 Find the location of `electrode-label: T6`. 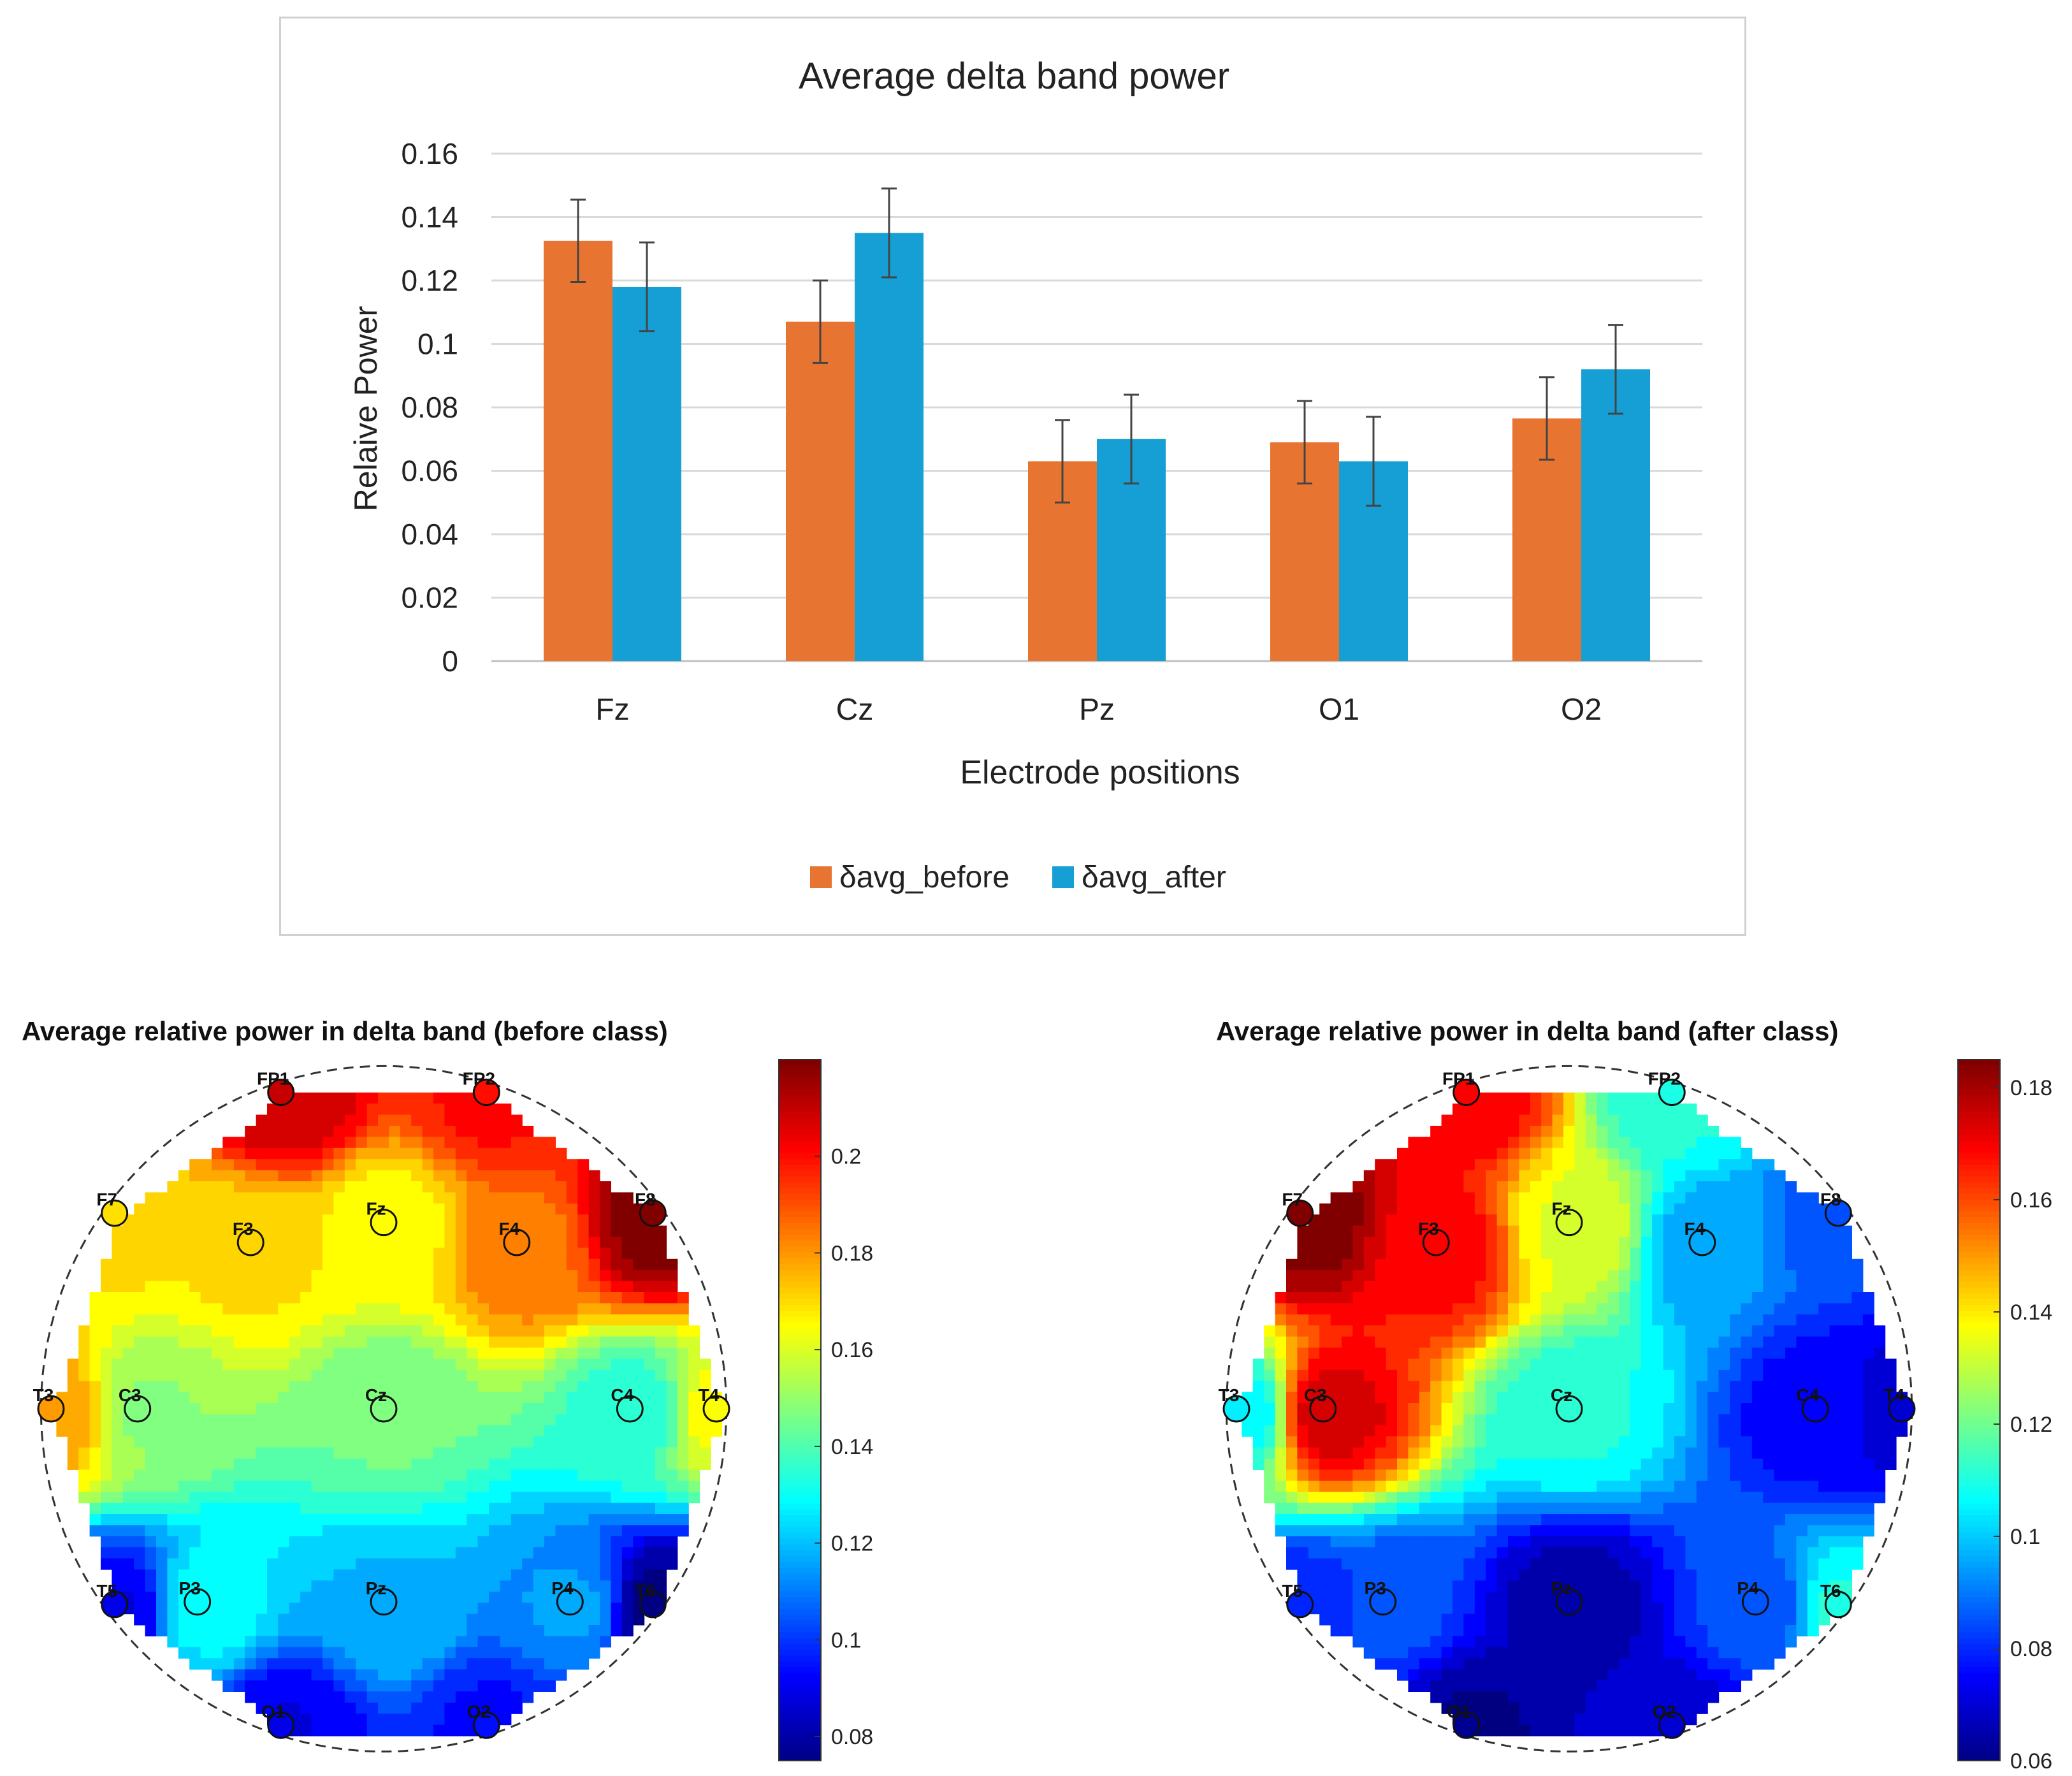

electrode-label: T6 is located at coordinates (645, 1591).